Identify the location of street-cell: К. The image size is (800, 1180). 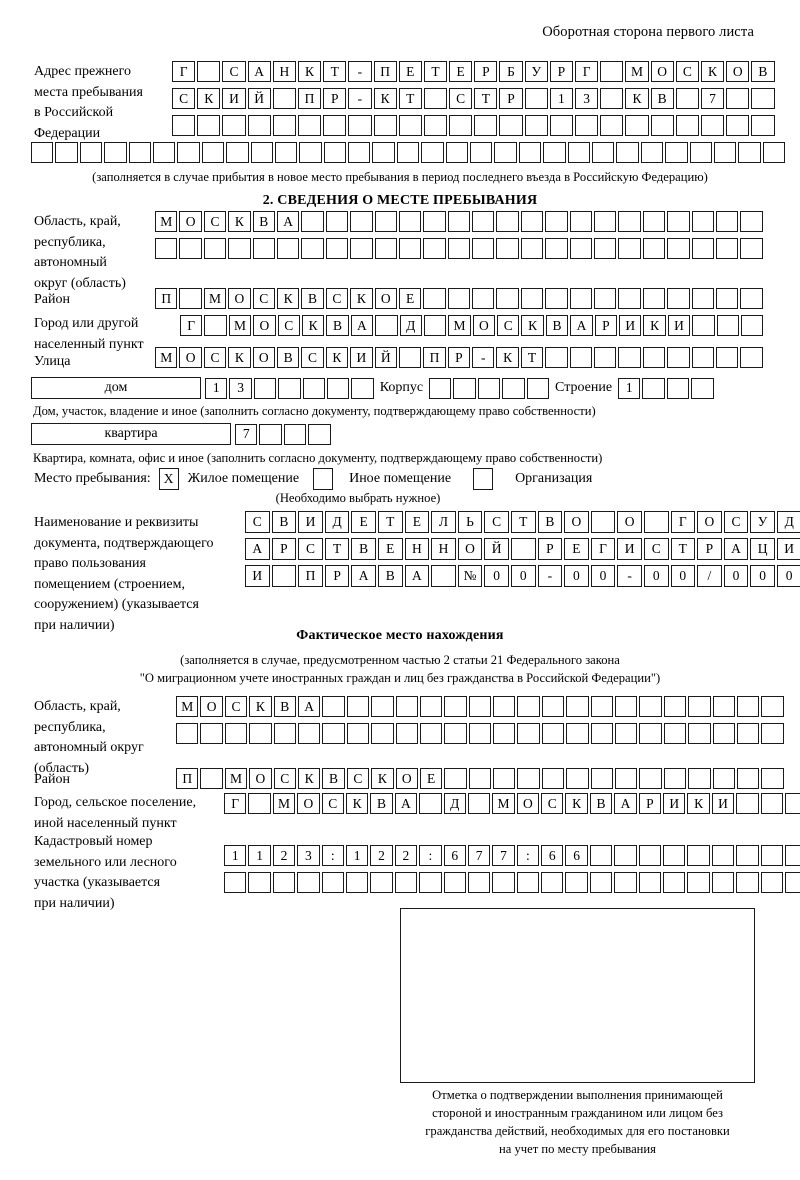
(337, 357).